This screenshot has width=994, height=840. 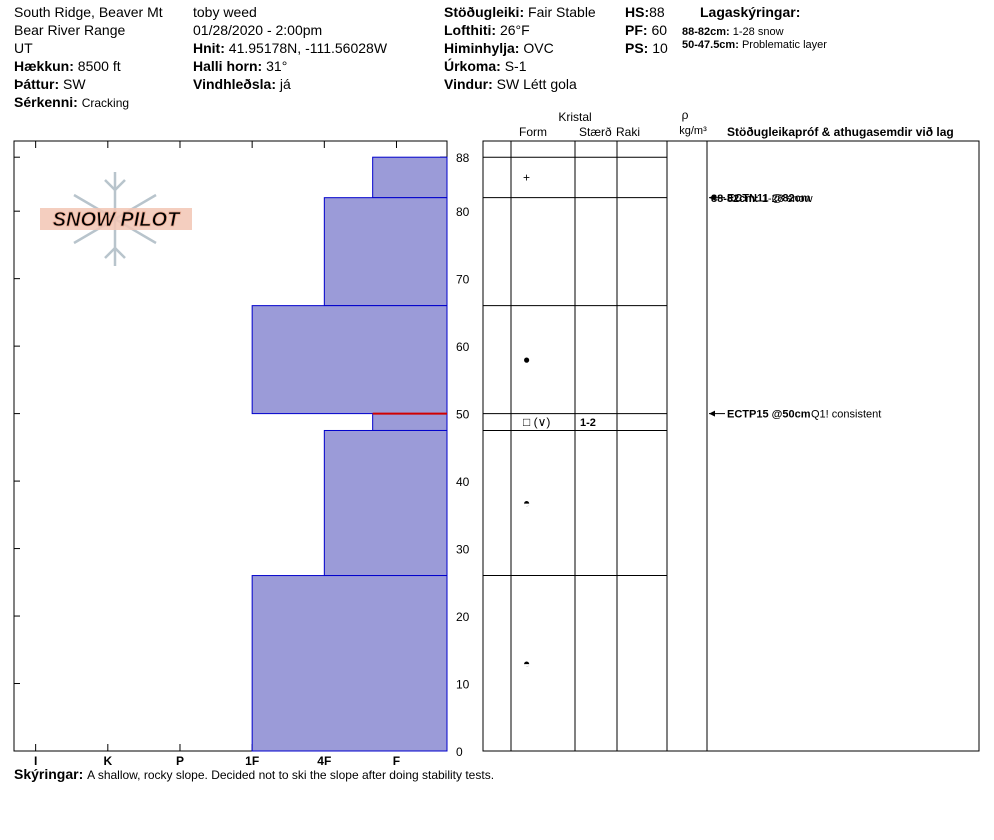 I want to click on value: 31°, so click(x=276, y=66).